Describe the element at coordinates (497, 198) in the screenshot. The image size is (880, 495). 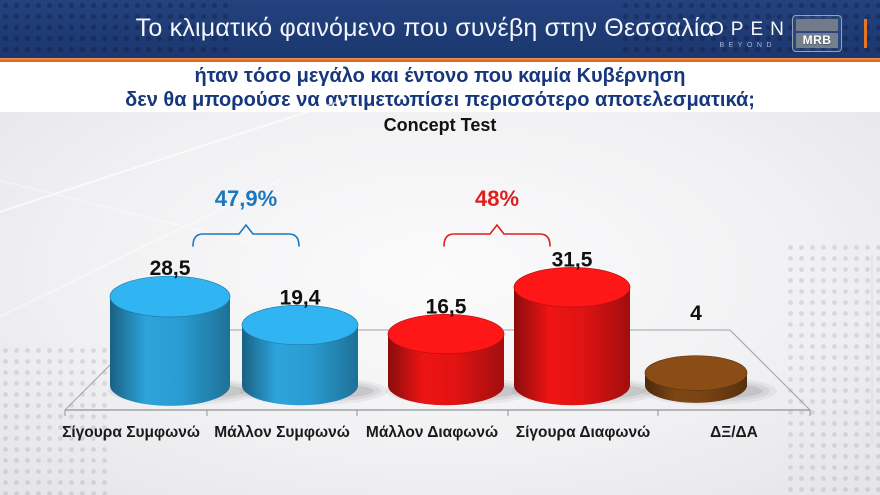
I see `group-percent-label: 48%` at that location.